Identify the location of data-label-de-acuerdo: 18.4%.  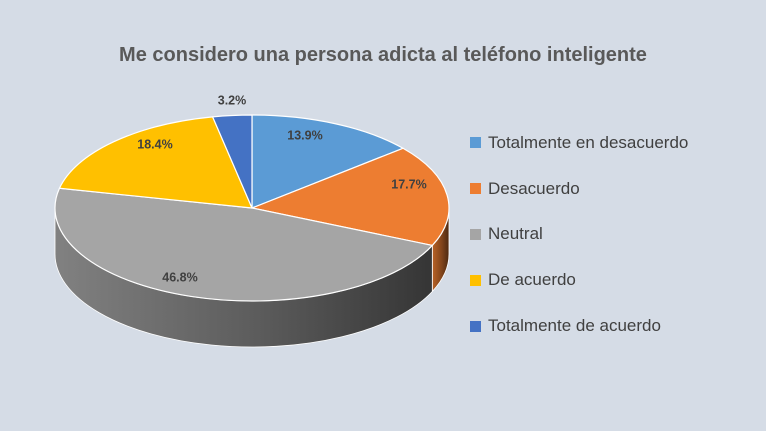
(154, 144).